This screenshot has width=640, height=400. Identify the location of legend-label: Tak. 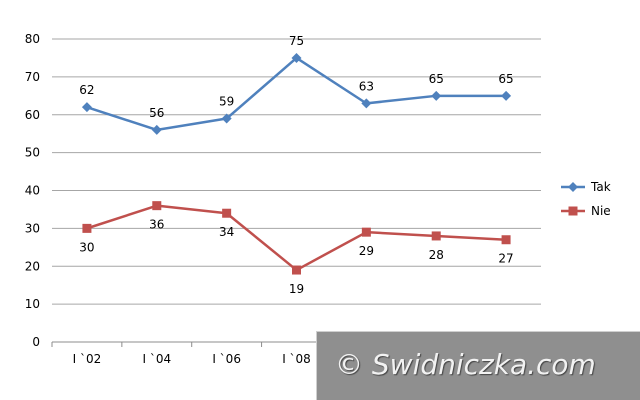
(600, 187).